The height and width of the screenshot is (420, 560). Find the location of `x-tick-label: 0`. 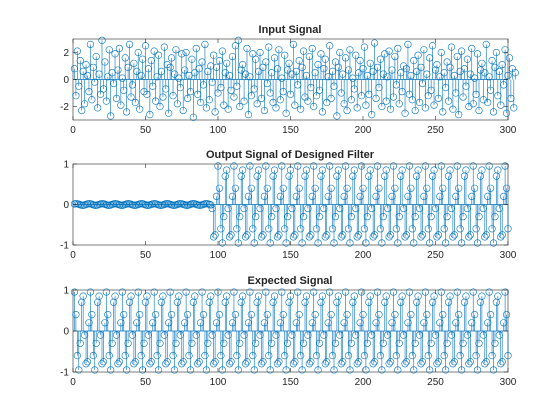

x-tick-label: 0 is located at coordinates (73, 130).